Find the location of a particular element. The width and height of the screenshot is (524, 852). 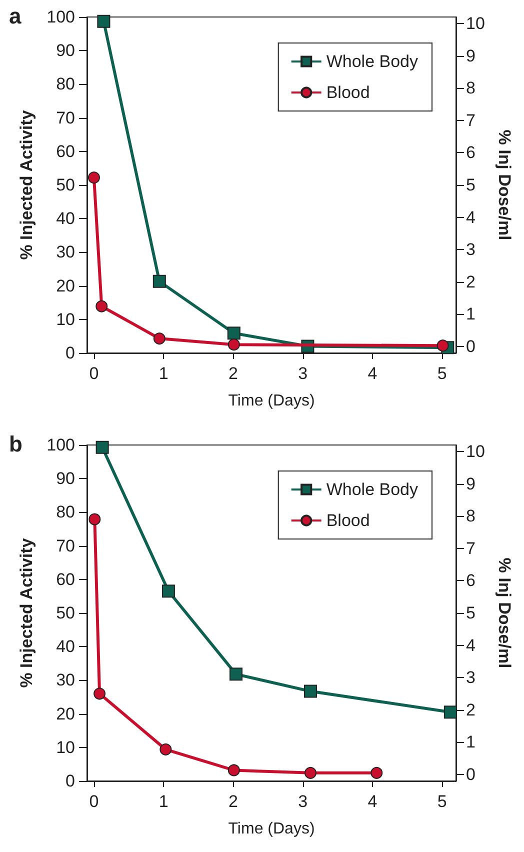

chart-title: b is located at coordinates (15, 444).